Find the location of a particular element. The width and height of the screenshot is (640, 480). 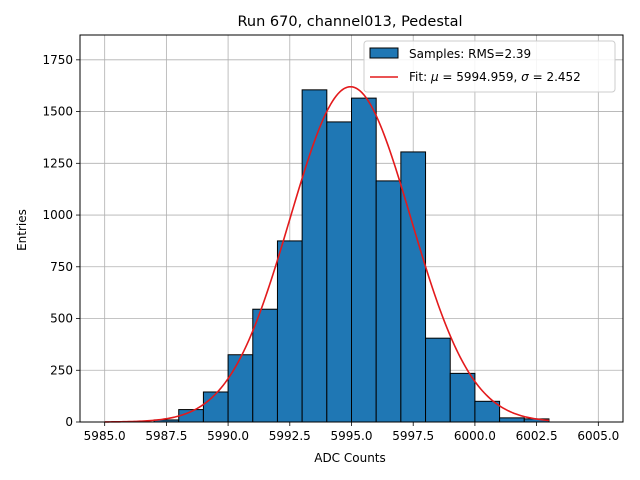

x-tick-label: 5987.5 is located at coordinates (166, 436).